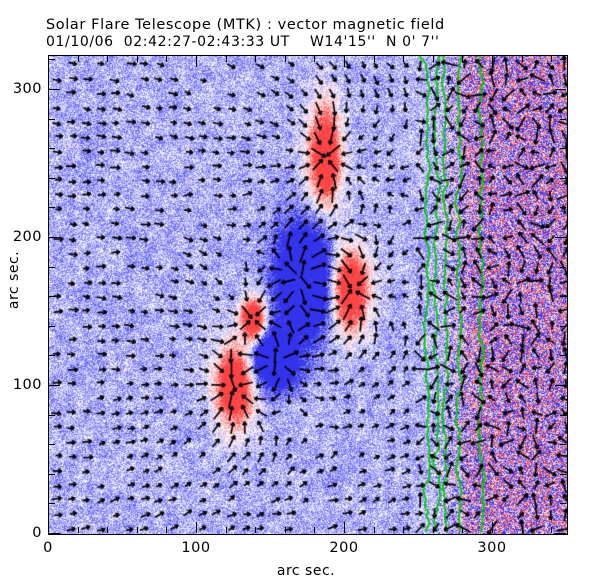  Describe the element at coordinates (14, 280) in the screenshot. I see `y-axis-title: arc sec.` at that location.